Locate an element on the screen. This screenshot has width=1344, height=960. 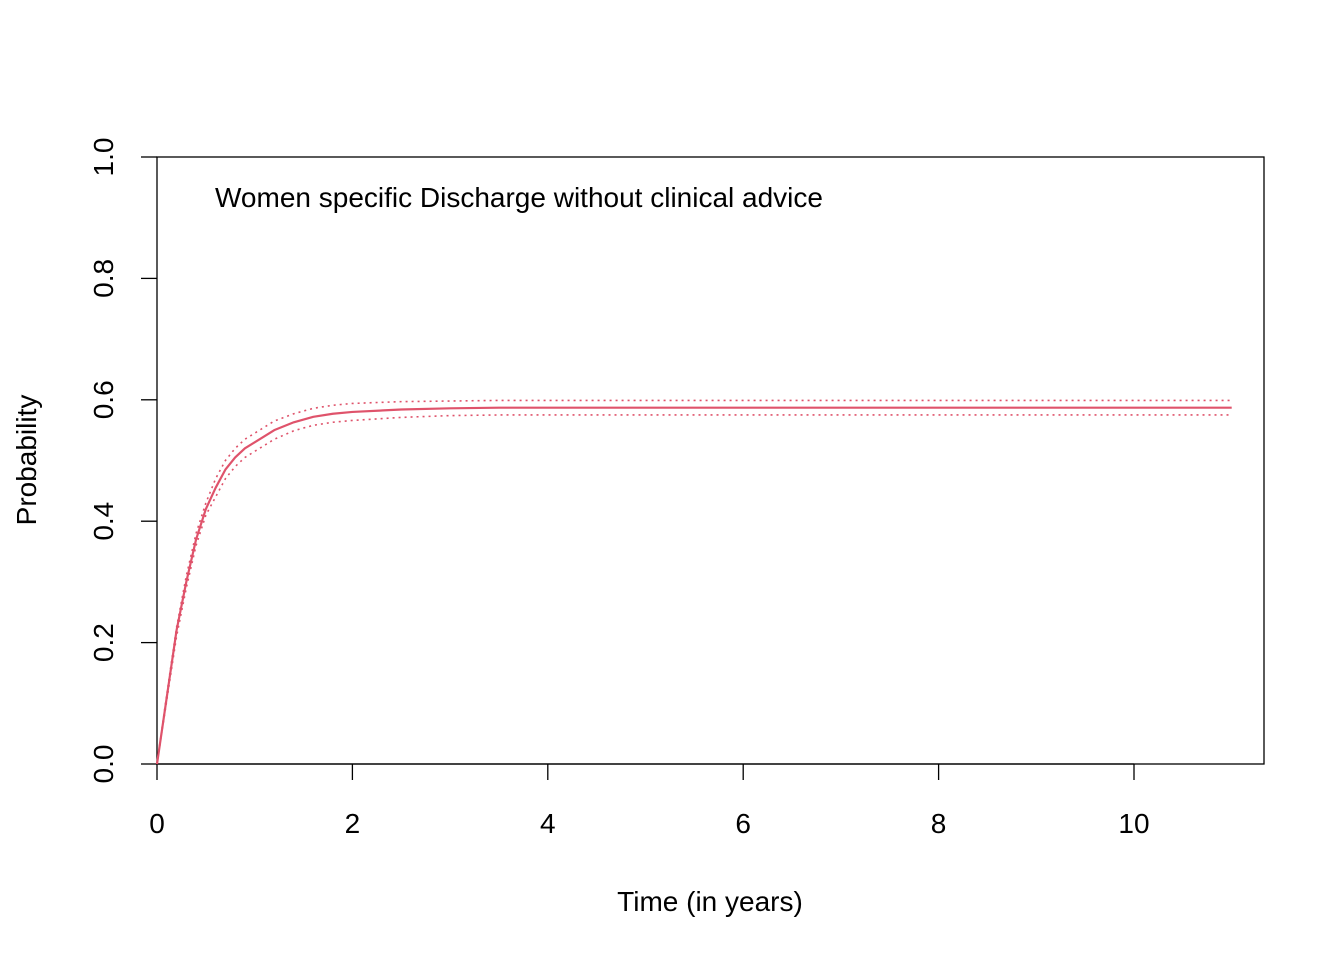
x-tick-label: 10 is located at coordinates (1133, 823).